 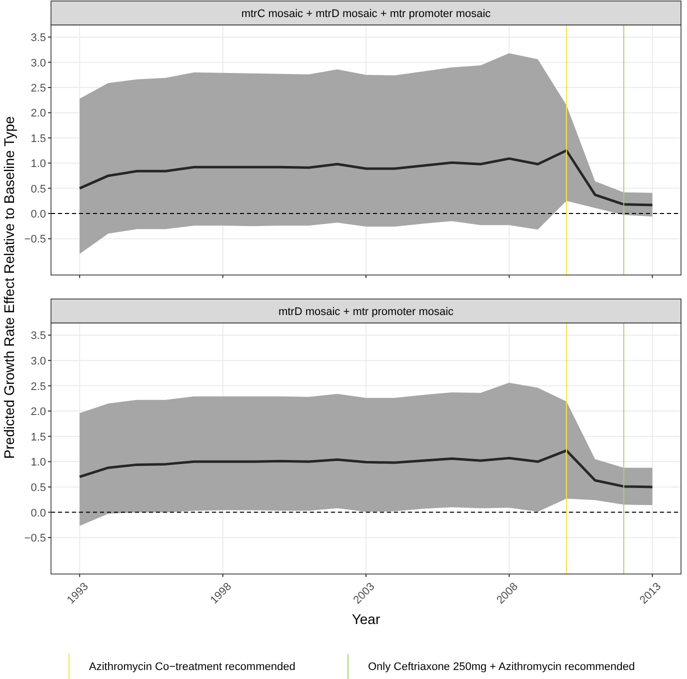 I want to click on chart-title: mtrD mosaic + mtr promoter mosaic, so click(x=366, y=312).